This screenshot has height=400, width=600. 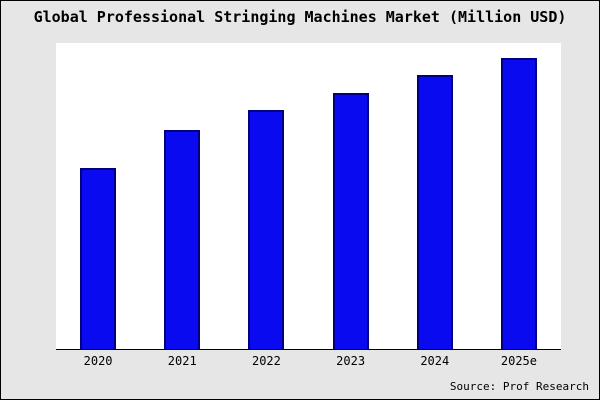 What do you see at coordinates (518, 361) in the screenshot?
I see `x-tick-label: 2025e` at bounding box center [518, 361].